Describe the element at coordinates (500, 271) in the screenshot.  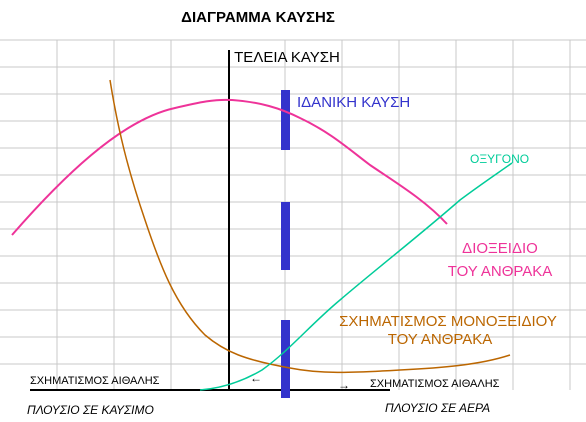
I see `co2-label: ΤΟΥ ΑΝΘΡΑΚΑ` at that location.